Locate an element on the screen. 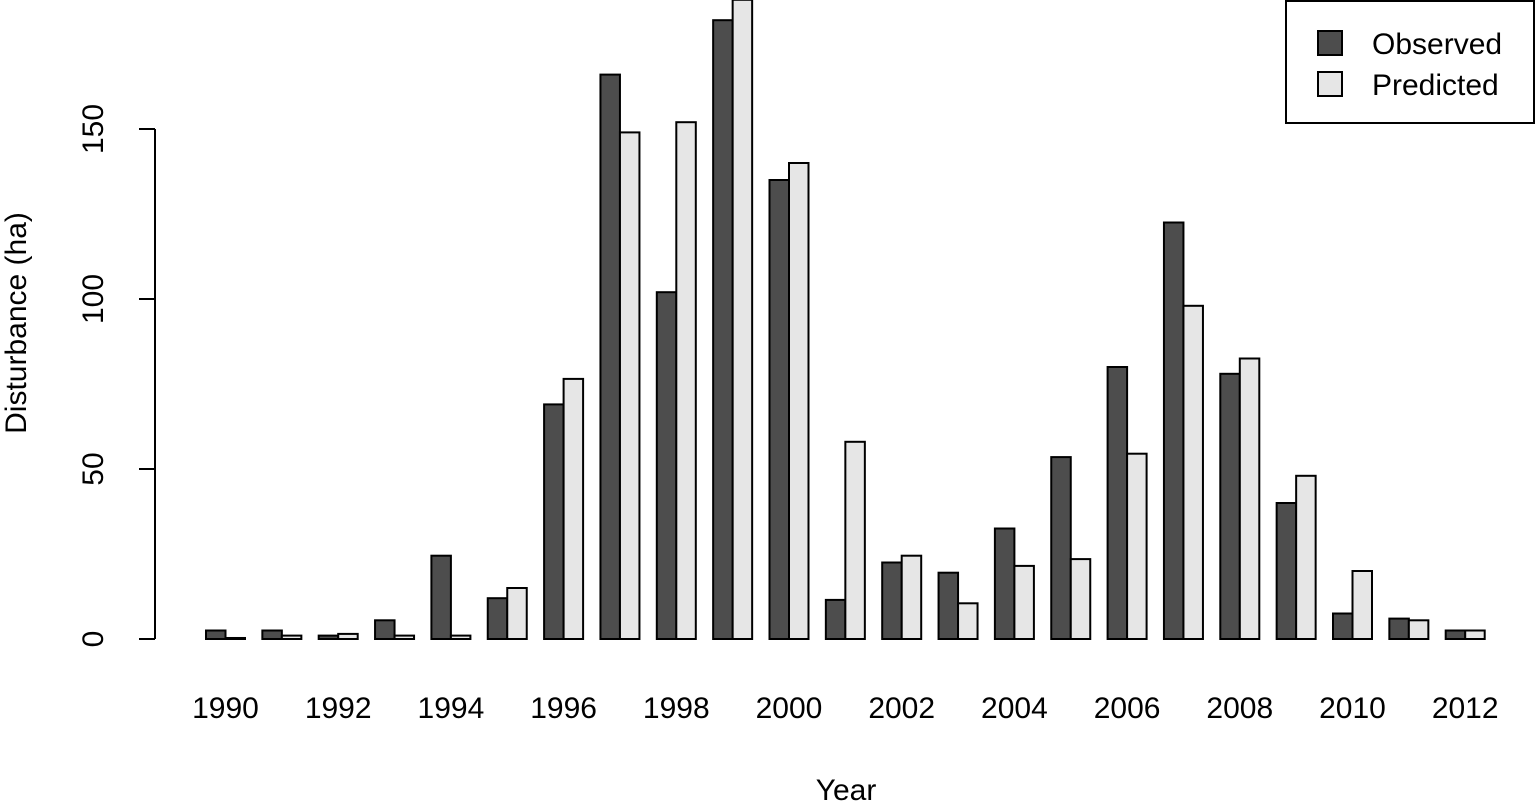  legend: Observed Predicted is located at coordinates (1410, 62).